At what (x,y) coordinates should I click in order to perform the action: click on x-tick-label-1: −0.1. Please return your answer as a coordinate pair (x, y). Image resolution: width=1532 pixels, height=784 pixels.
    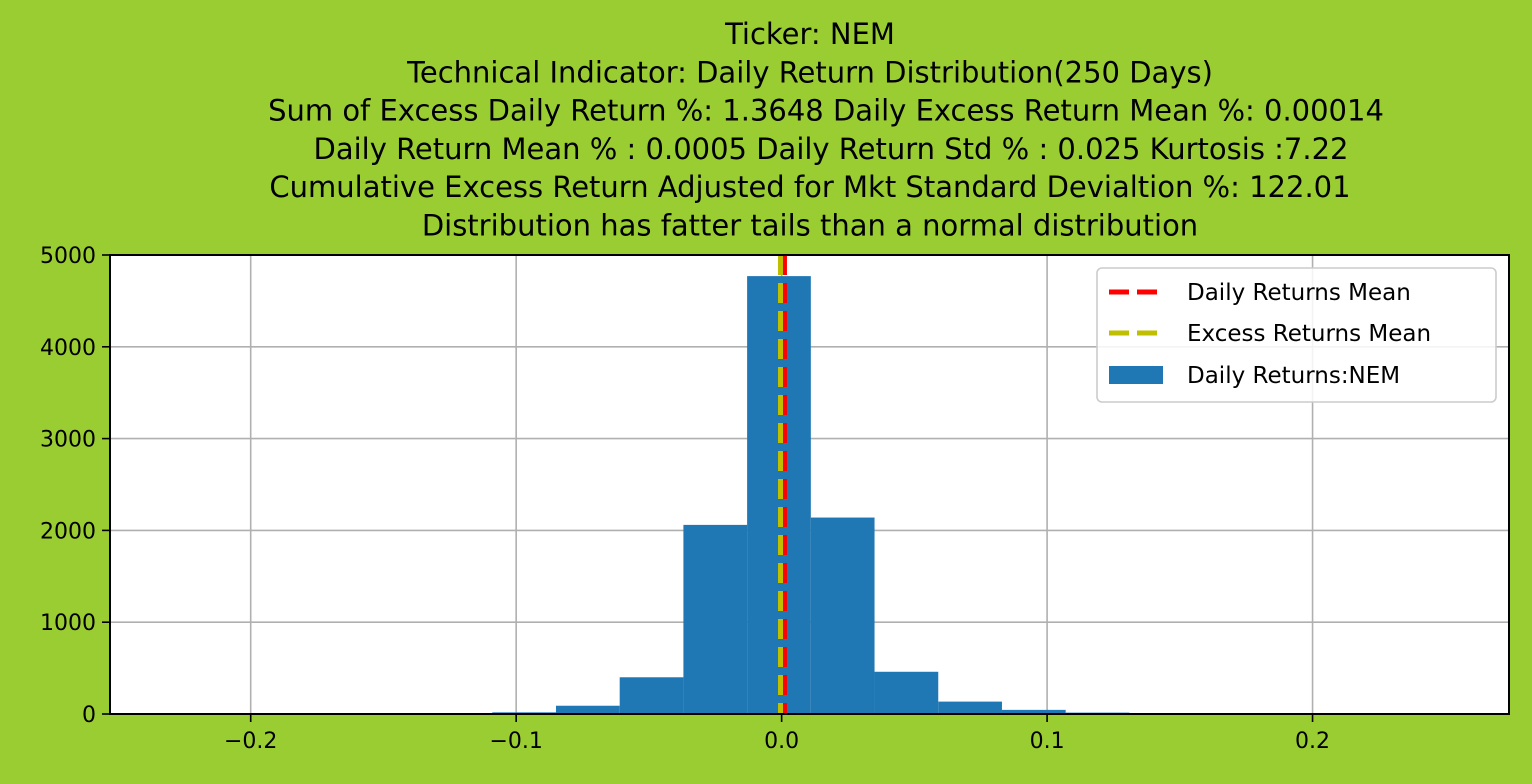
    Looking at the image, I should click on (515, 741).